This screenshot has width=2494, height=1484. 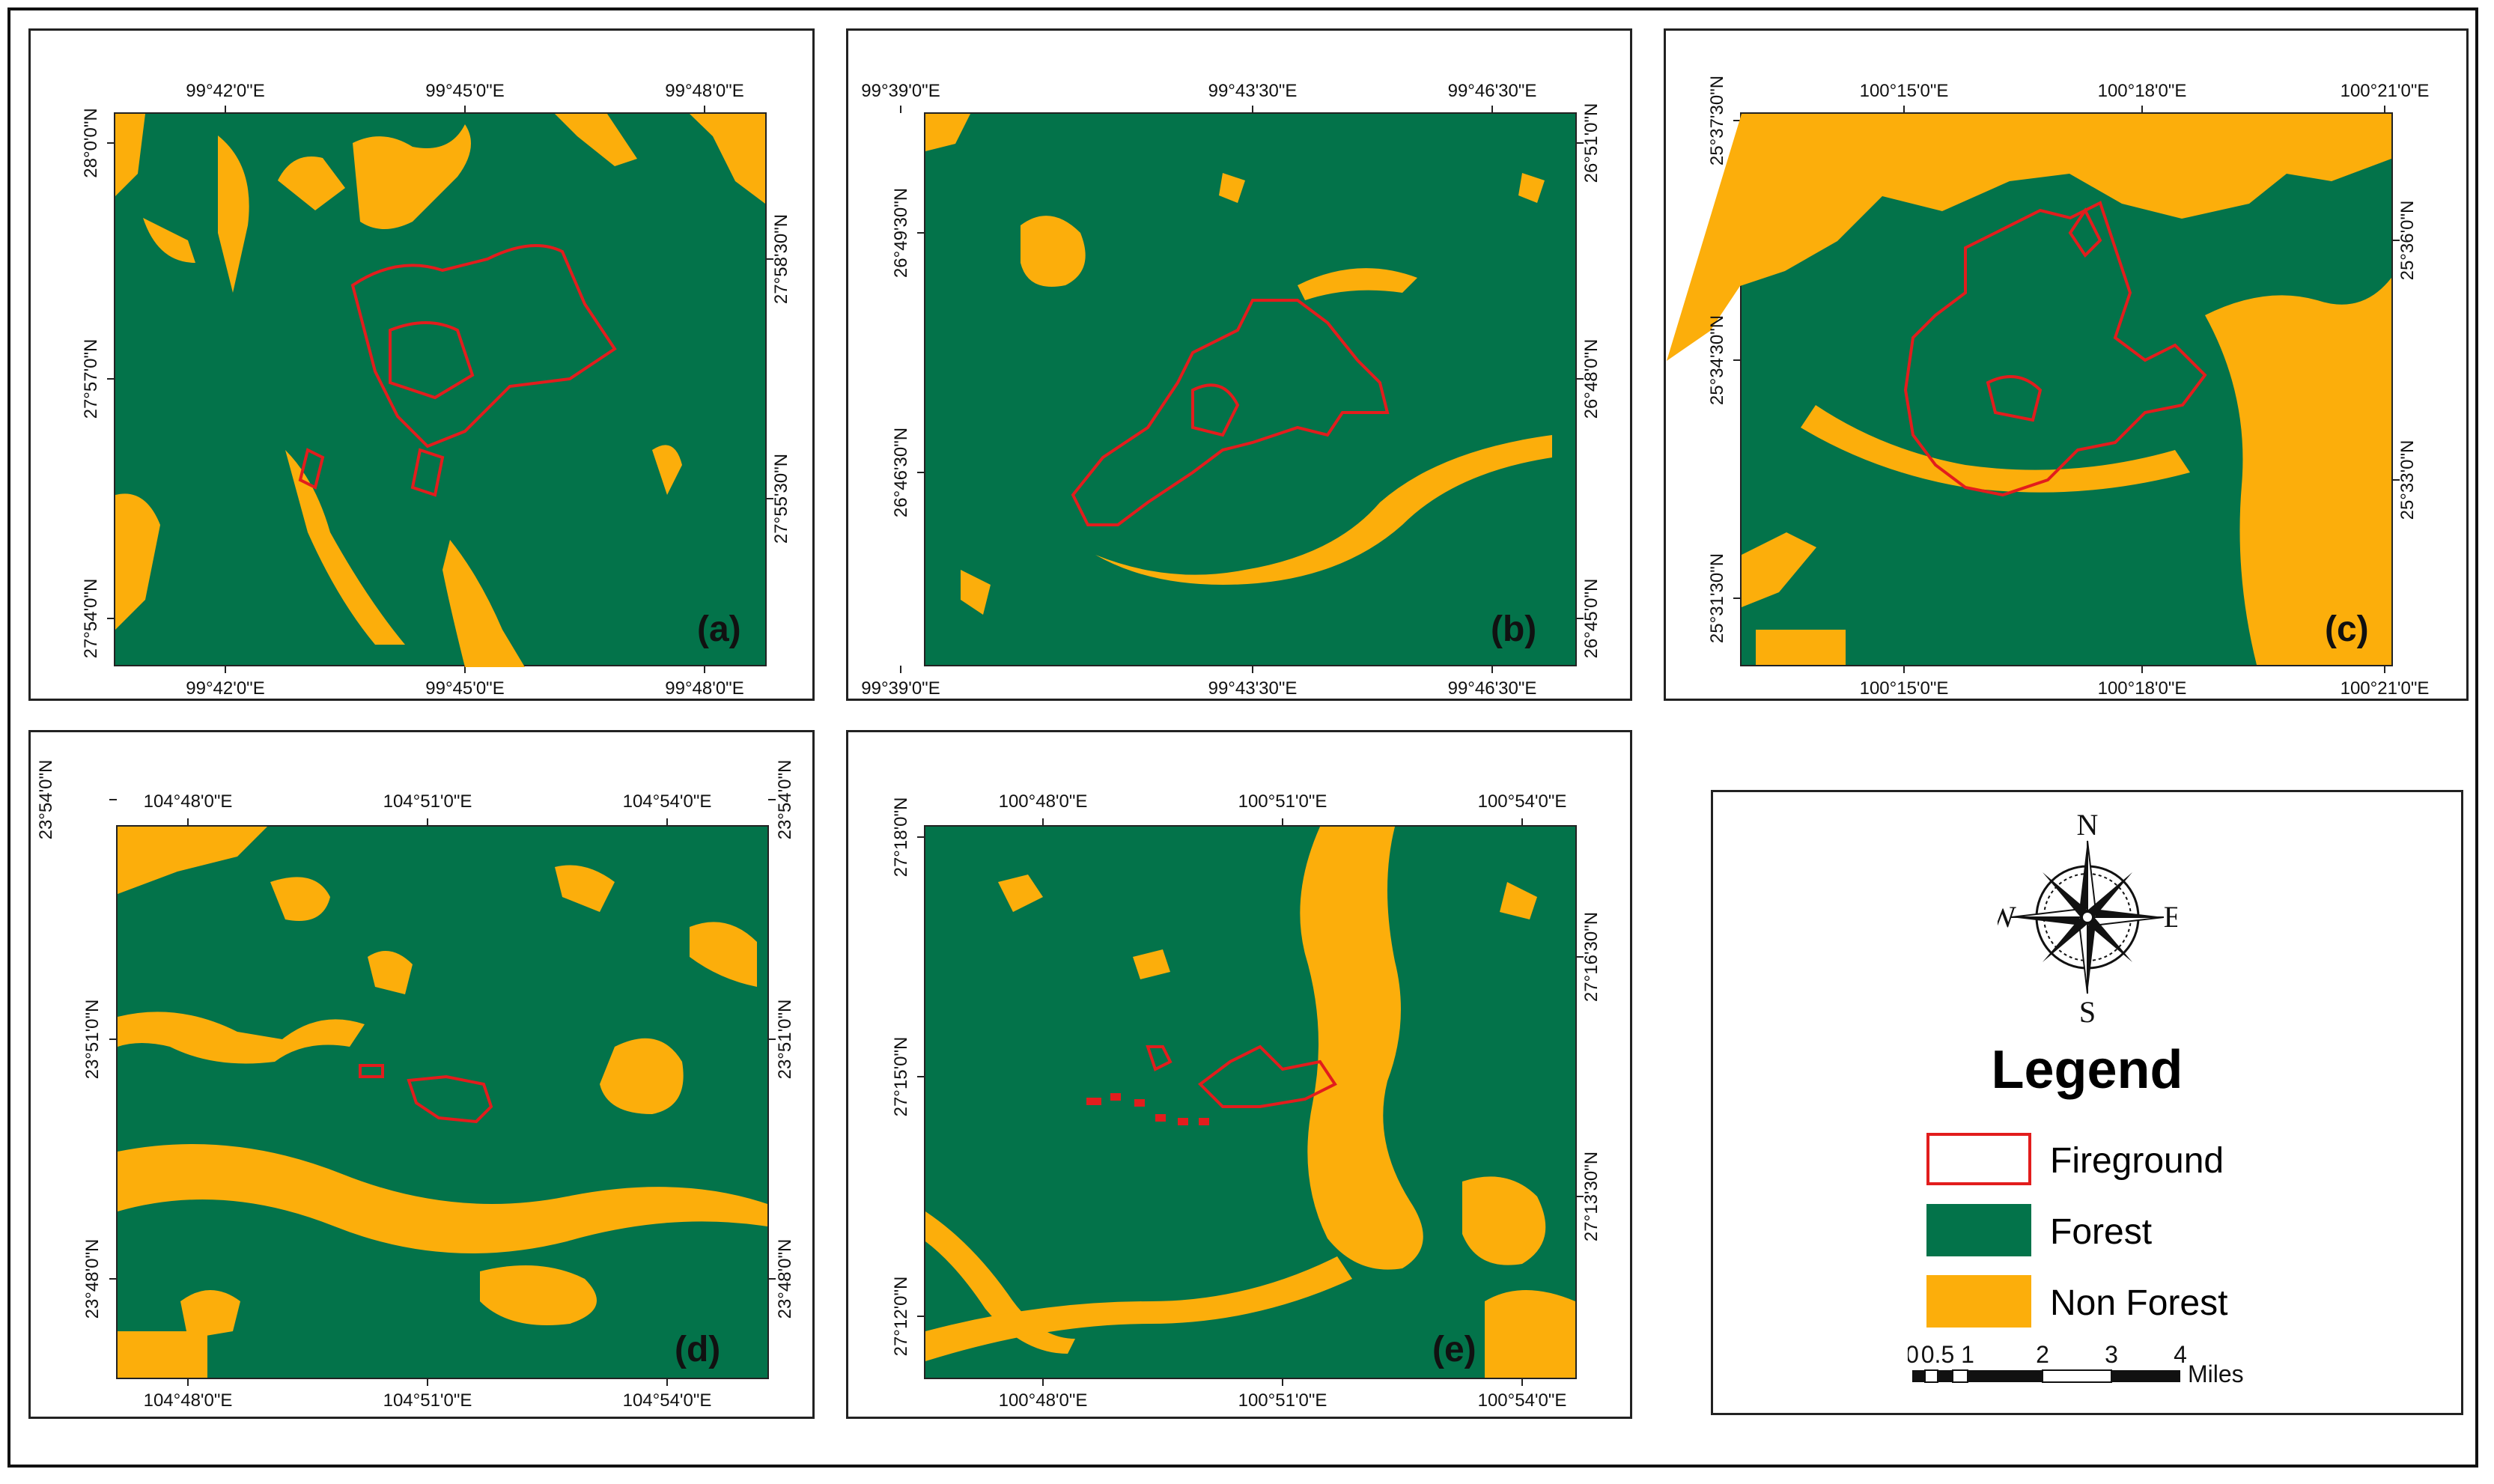 What do you see at coordinates (91, 379) in the screenshot?
I see `left-lat-label: 27°57'0"N` at bounding box center [91, 379].